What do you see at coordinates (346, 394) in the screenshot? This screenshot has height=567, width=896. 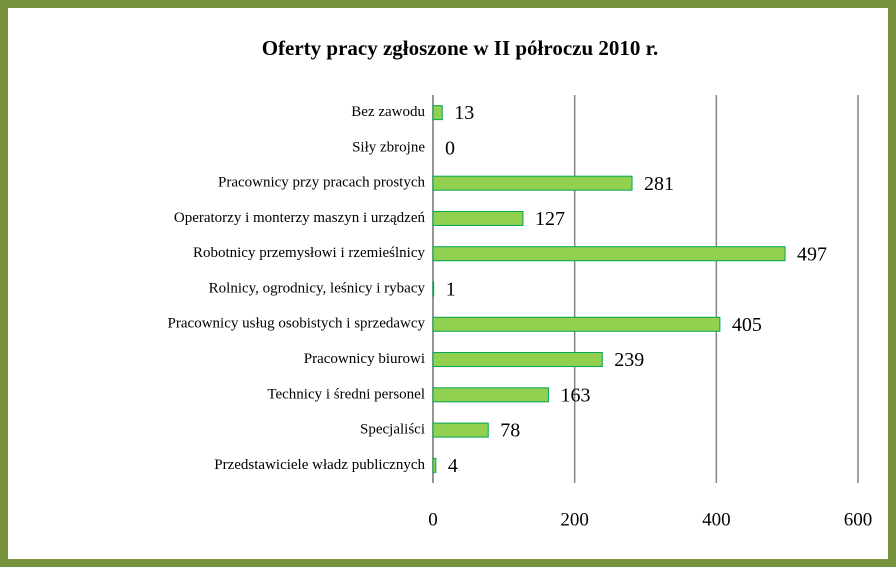 I see `y-tick-label: Technicy i średni personel` at bounding box center [346, 394].